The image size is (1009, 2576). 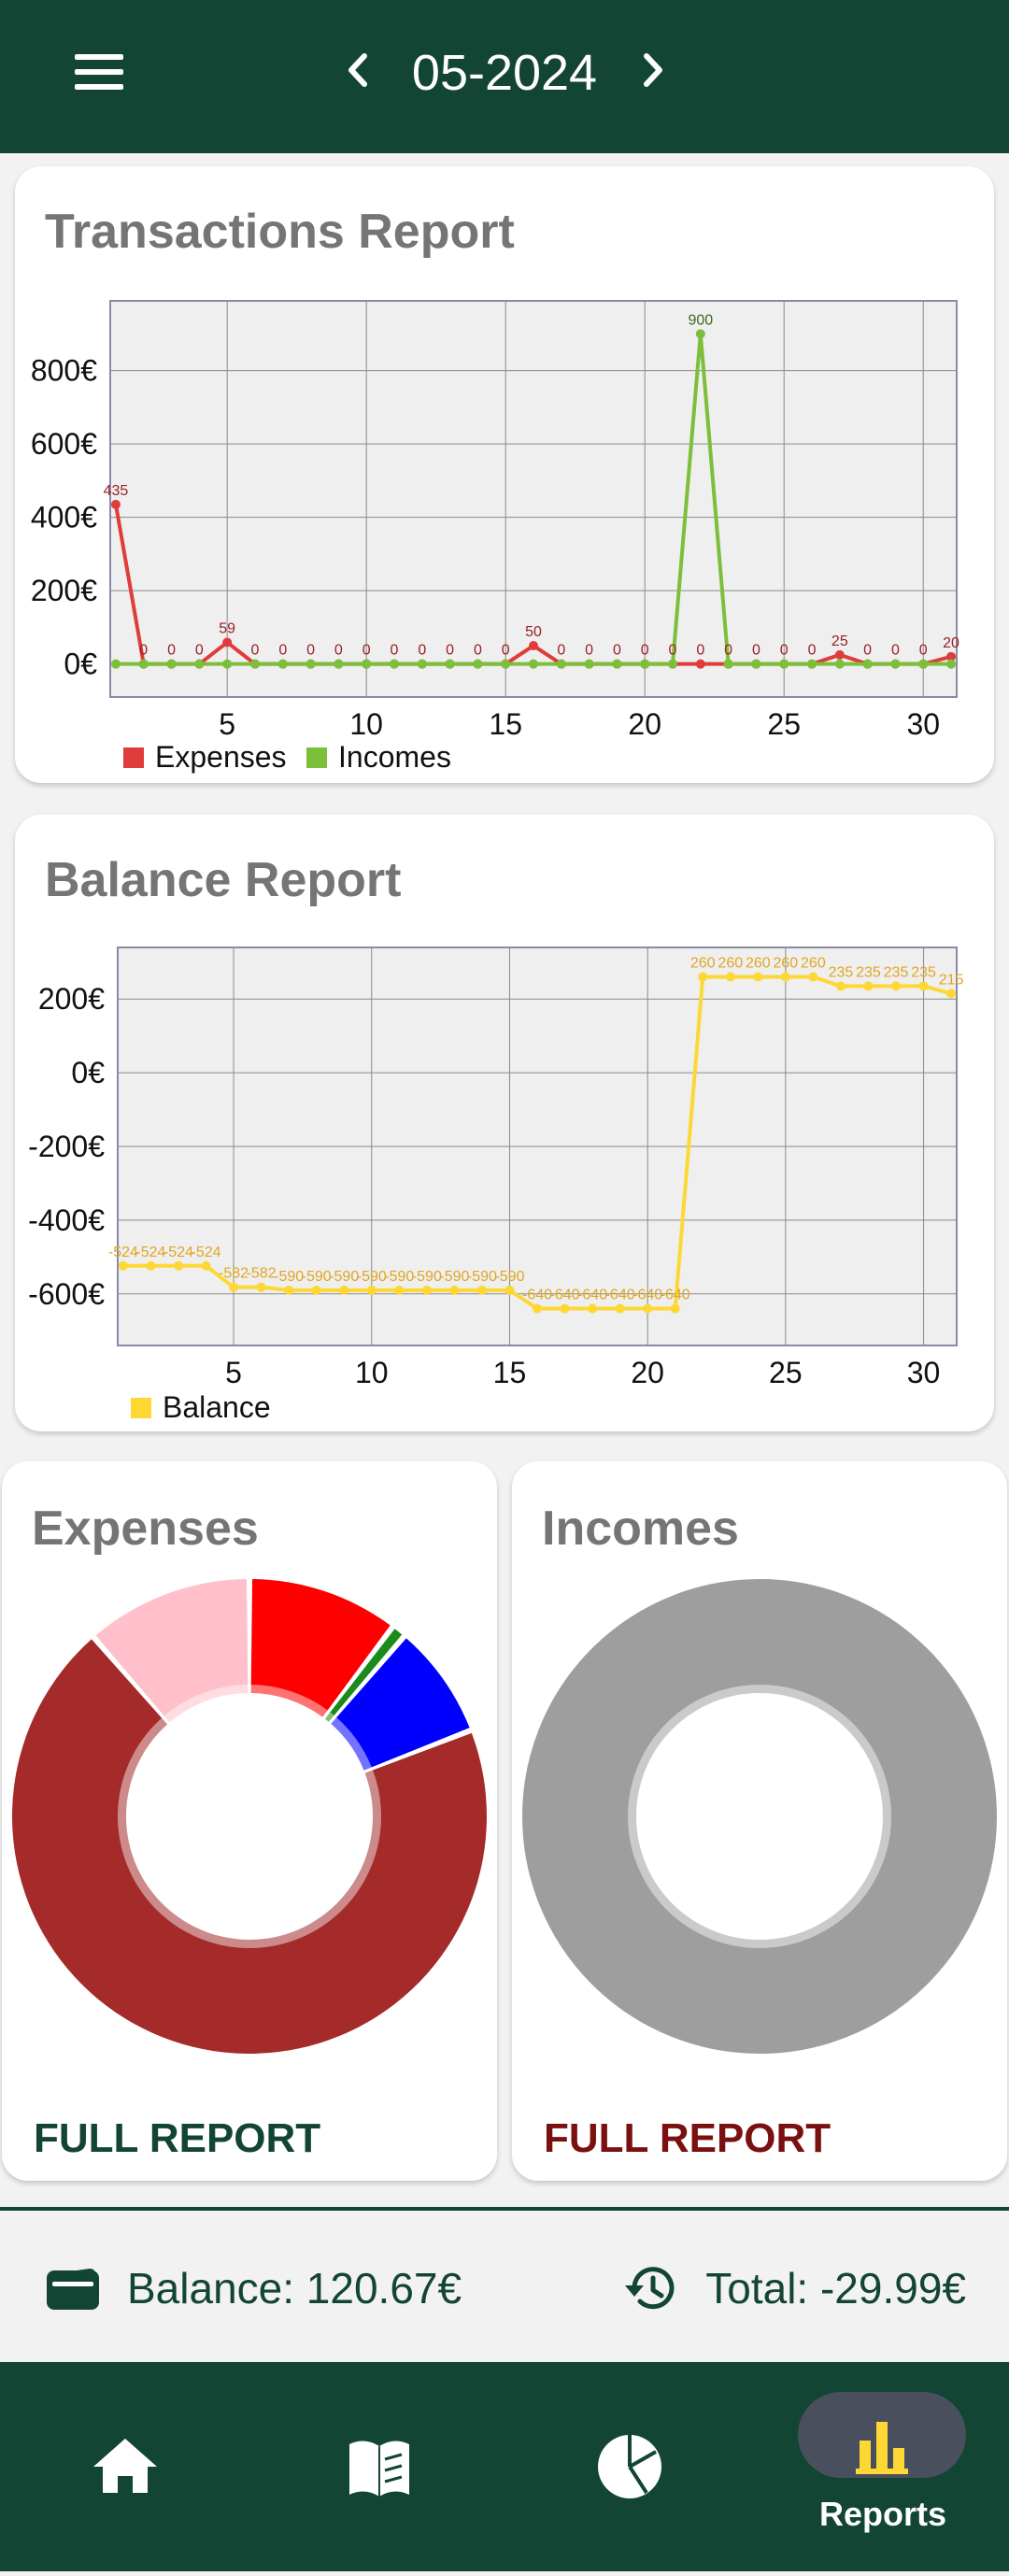 What do you see at coordinates (358, 70) in the screenshot?
I see `chevron-left-icon` at bounding box center [358, 70].